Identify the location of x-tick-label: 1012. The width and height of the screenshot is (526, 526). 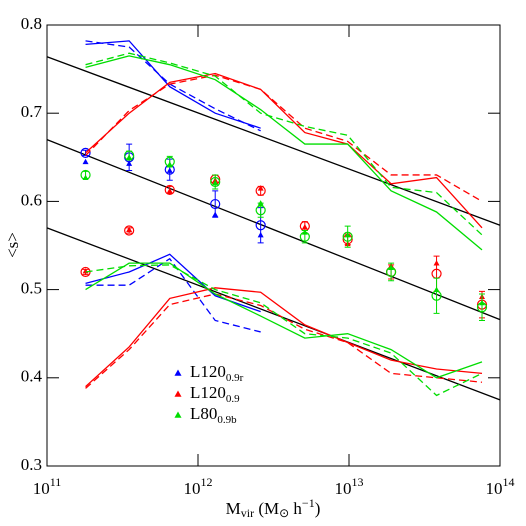
(198, 486).